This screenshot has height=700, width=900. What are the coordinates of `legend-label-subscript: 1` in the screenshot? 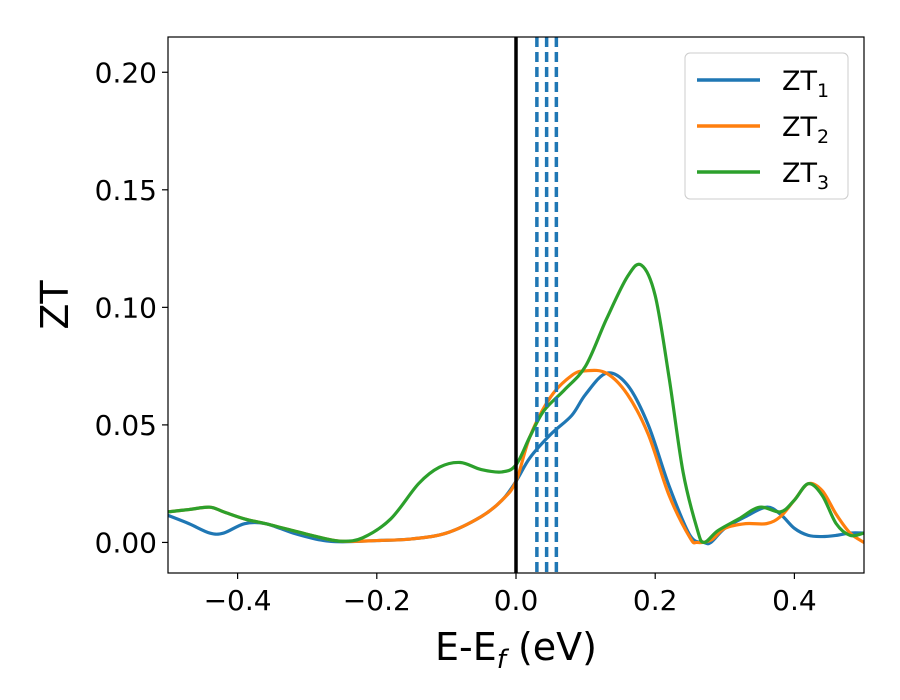 It's located at (823, 91).